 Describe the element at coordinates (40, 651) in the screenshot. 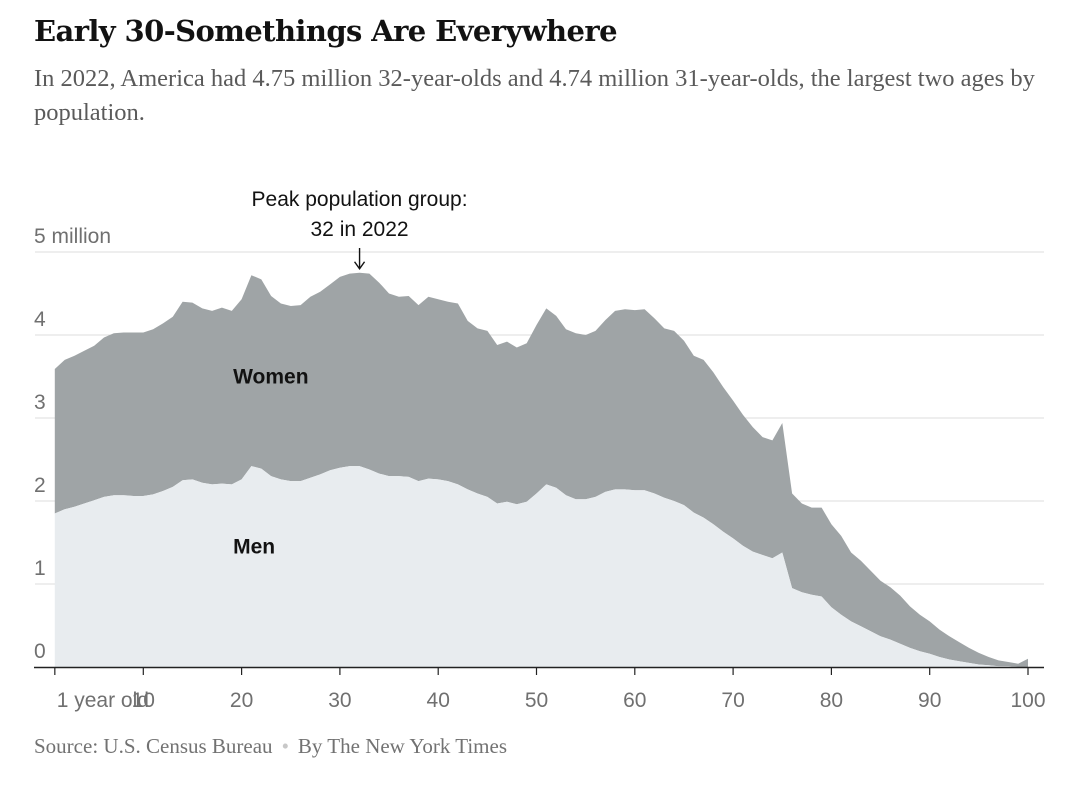

I see `y-tick-label: 0` at that location.